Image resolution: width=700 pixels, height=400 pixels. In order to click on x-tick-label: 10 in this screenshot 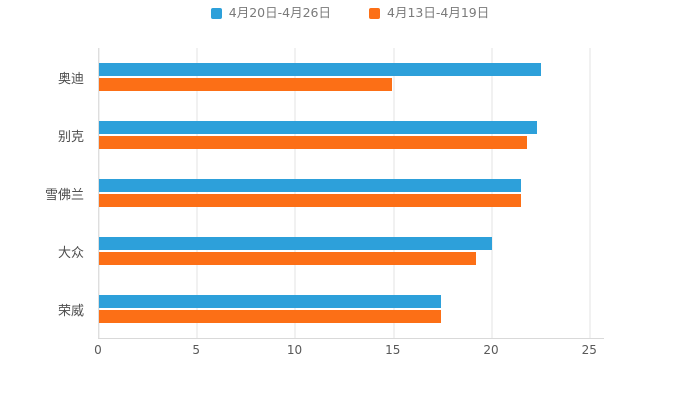, I will do `click(294, 350)`.